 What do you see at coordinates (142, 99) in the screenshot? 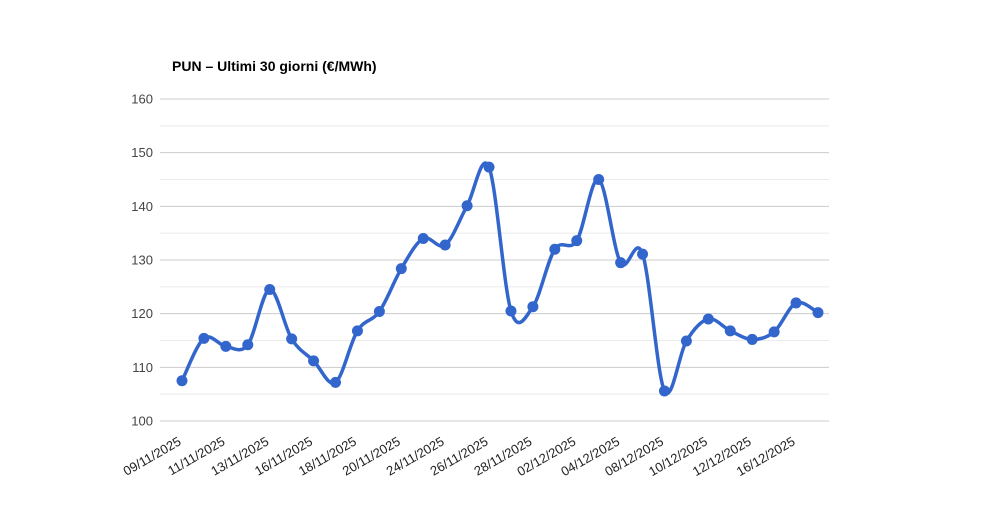
I see `y-axis-label: 160` at bounding box center [142, 99].